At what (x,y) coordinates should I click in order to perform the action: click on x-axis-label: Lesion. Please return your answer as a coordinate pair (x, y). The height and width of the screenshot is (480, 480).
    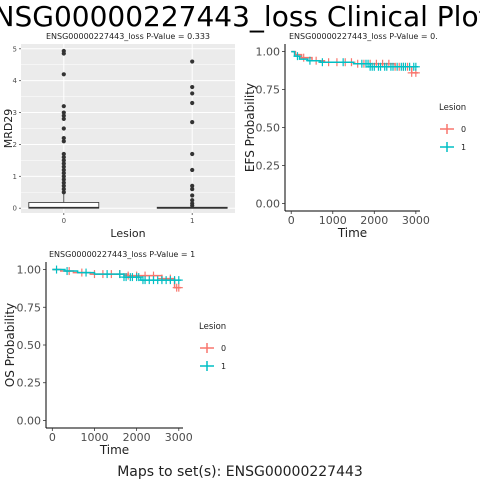
    Looking at the image, I should click on (127, 233).